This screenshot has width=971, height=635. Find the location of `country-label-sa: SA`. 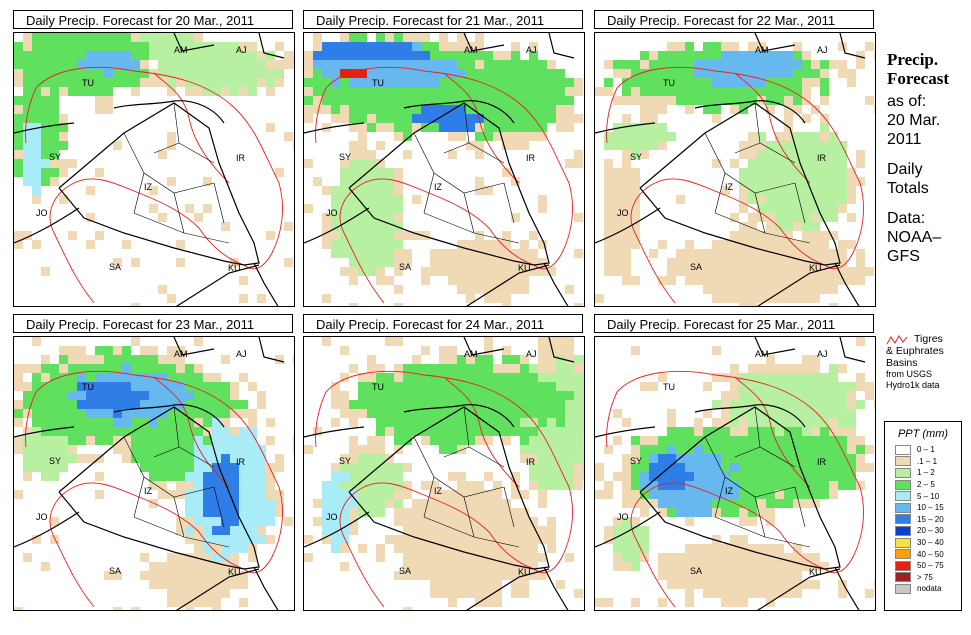

country-label-sa: SA is located at coordinates (405, 571).